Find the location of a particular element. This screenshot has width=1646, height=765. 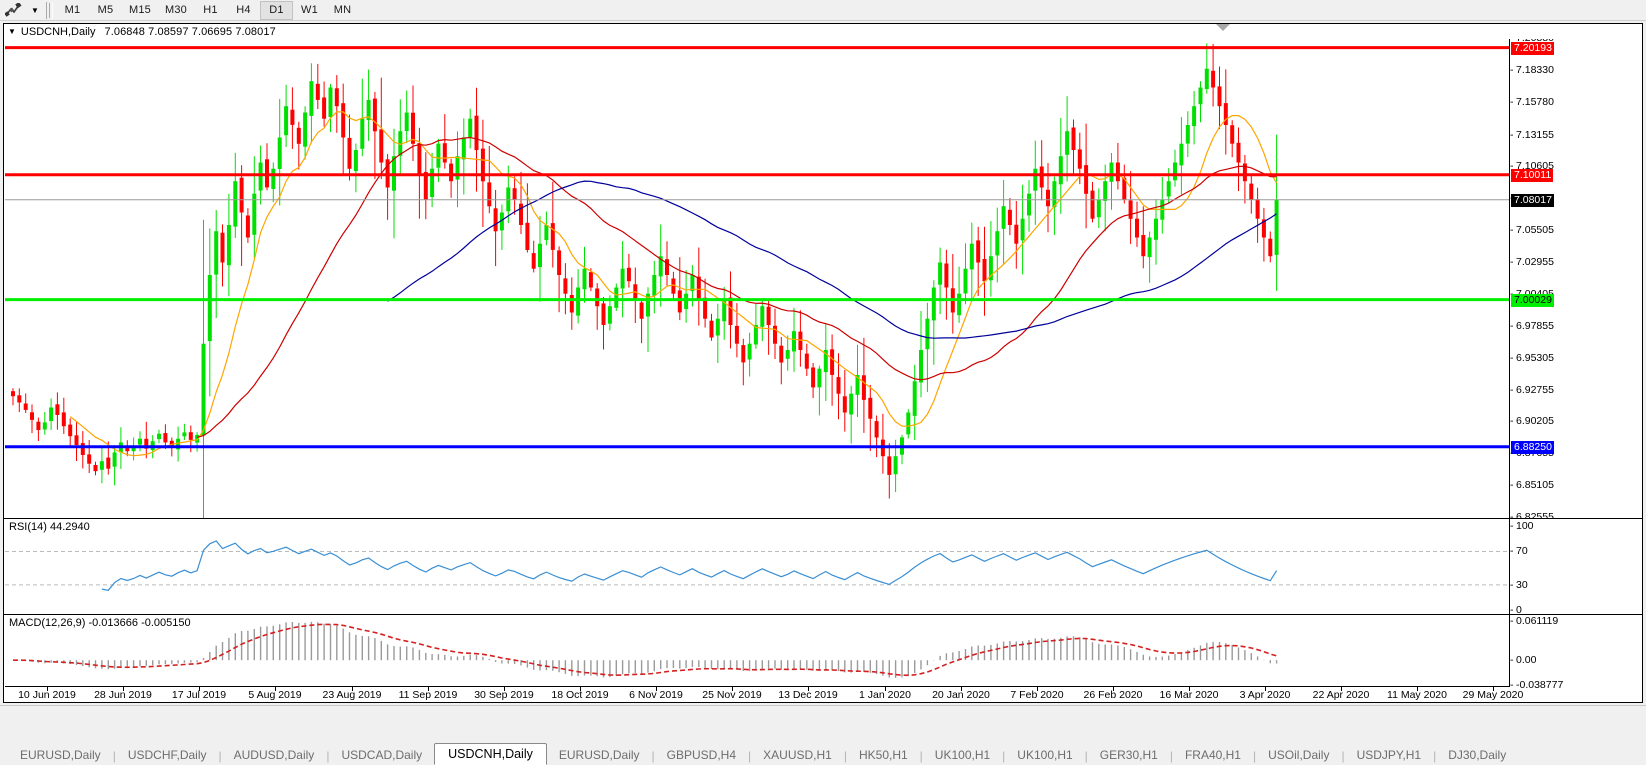

chart-tab-usoil-daily: USOil,Daily is located at coordinates (1299, 755).